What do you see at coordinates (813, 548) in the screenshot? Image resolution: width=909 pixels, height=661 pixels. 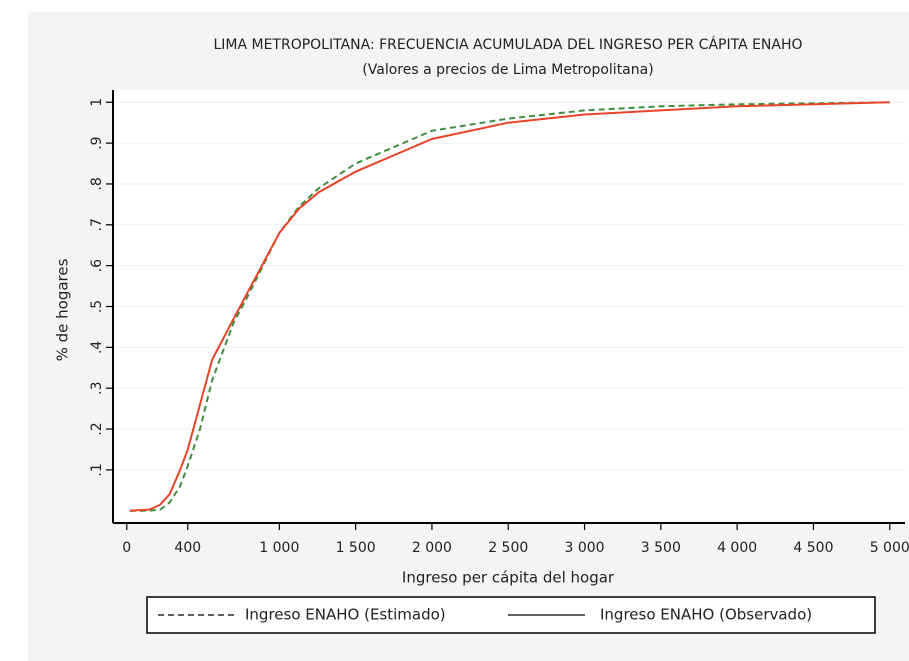 I see `x-tick-label: 4 500` at bounding box center [813, 548].